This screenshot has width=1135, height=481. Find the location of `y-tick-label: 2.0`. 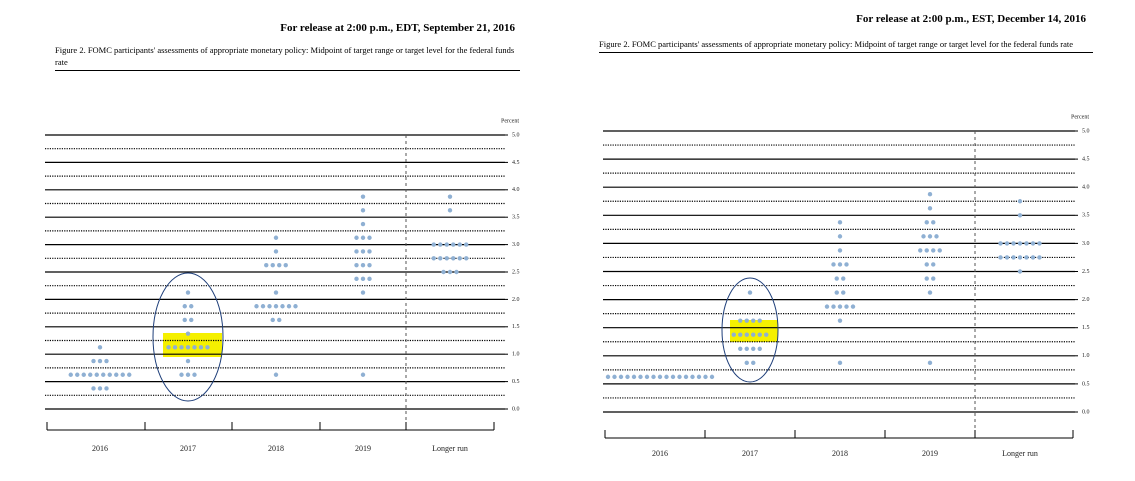

y-tick-label: 2.0 is located at coordinates (1086, 300).